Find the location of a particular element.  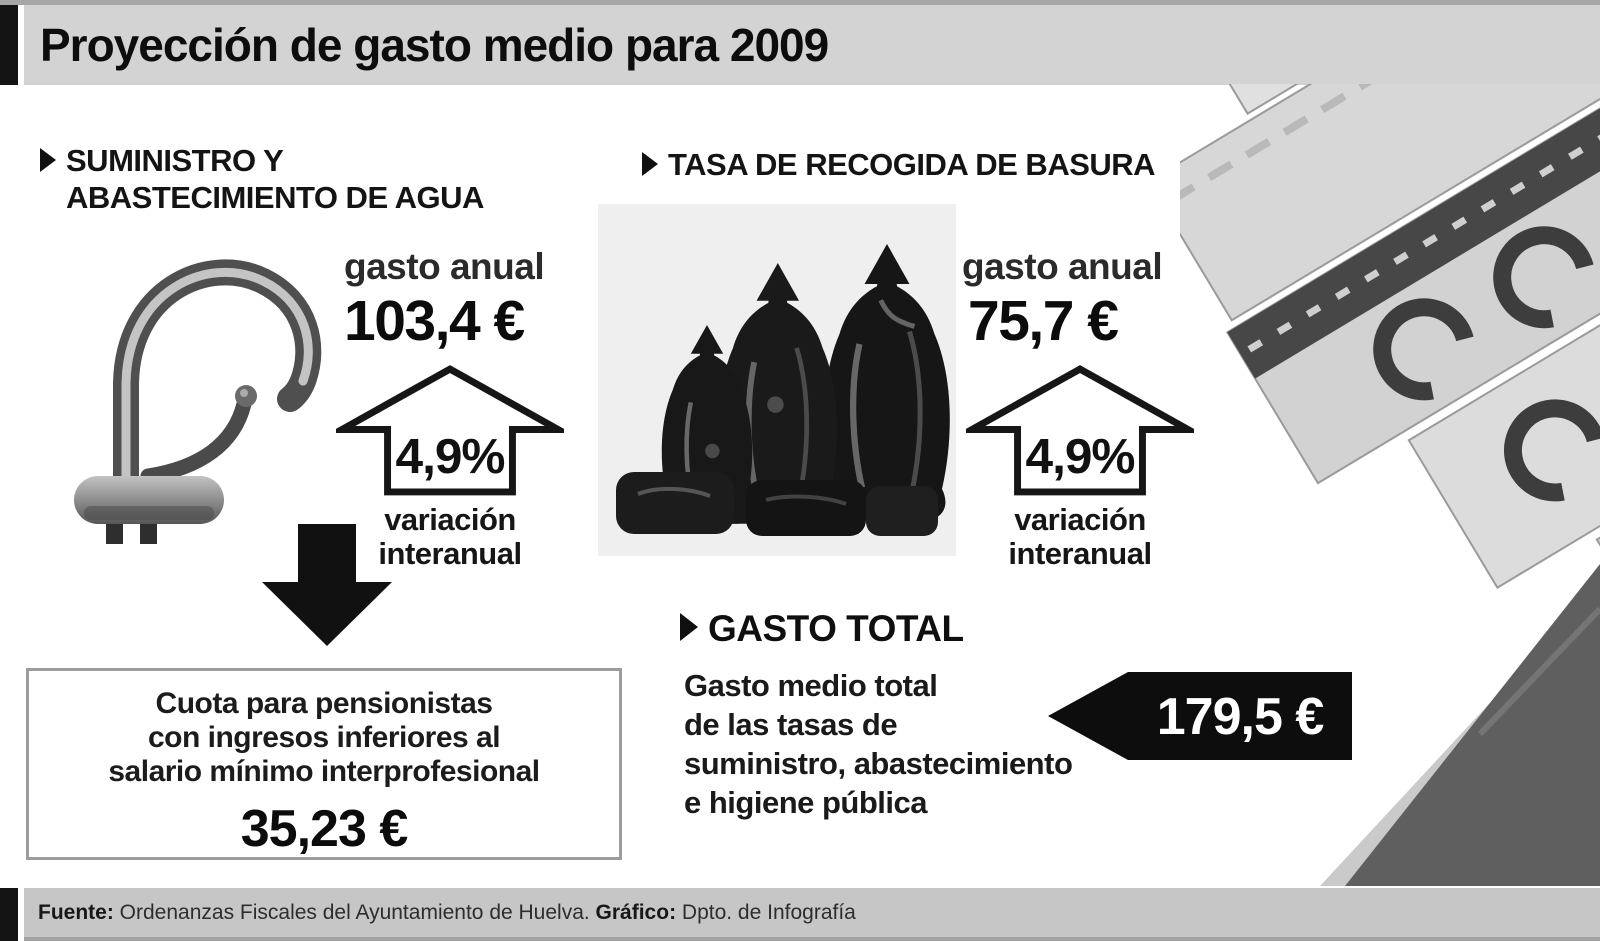

pensioner-line1: Cuota para pensionistas is located at coordinates (324, 703).